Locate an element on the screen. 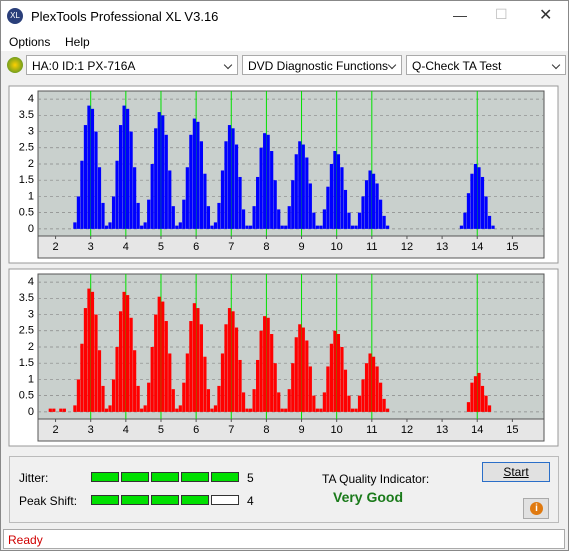 This screenshot has width=569, height=551. x-tick-label: 15 is located at coordinates (512, 430).